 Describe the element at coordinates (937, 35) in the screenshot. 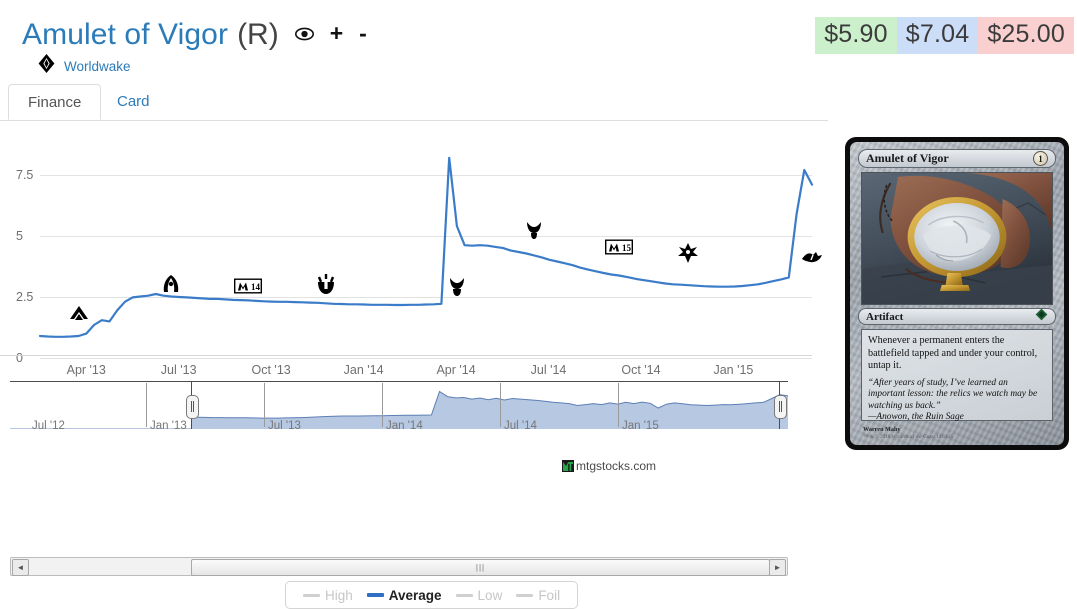

I see `price-average-badge: $7.04` at that location.